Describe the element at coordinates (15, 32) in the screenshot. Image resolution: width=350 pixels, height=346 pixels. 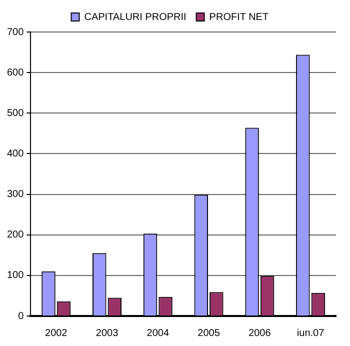
I see `y-tick-label: 700` at that location.